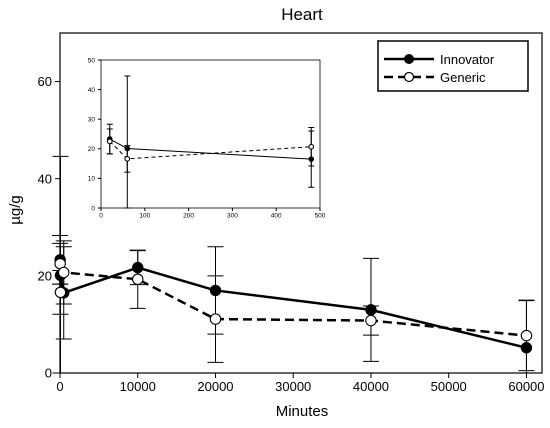 This screenshot has height=428, width=550. What do you see at coordinates (463, 77) in the screenshot?
I see `legend-label-generic: Generic` at bounding box center [463, 77].